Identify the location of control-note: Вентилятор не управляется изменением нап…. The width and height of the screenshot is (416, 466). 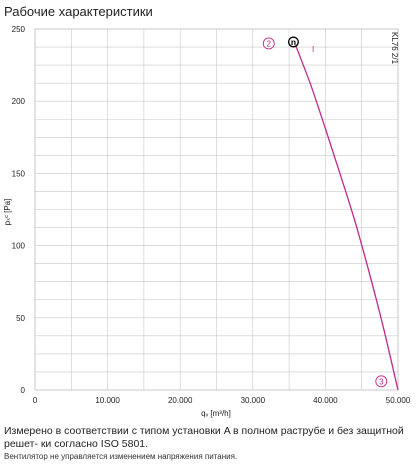
(121, 456).